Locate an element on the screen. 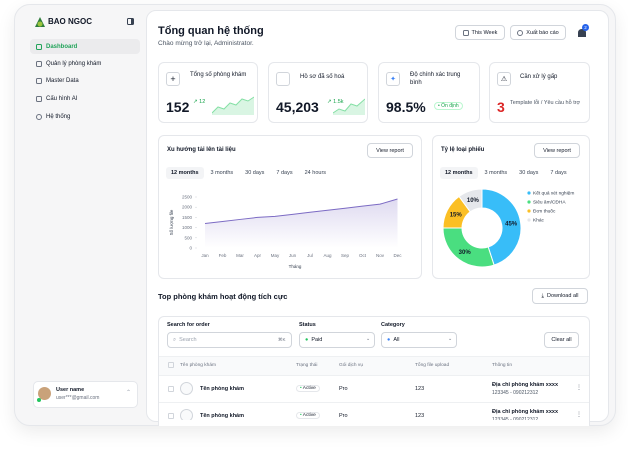 The height and width of the screenshot is (451, 628). collapse-button is located at coordinates (130, 21).